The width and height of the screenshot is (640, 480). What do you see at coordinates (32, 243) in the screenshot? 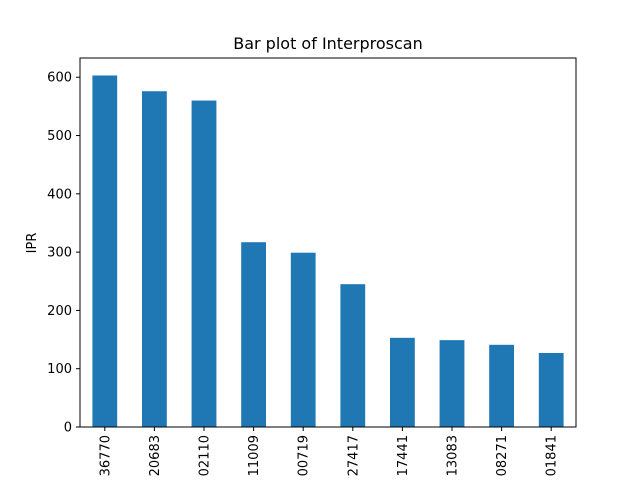
I see `y-axis-label: IPR` at bounding box center [32, 243].